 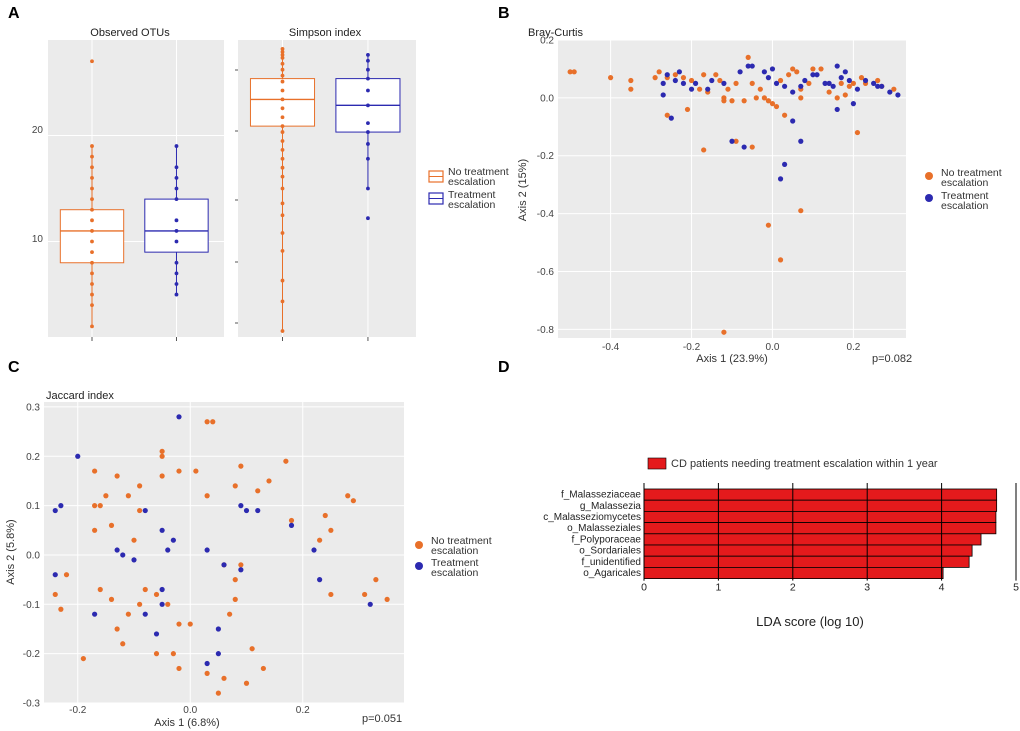 What do you see at coordinates (867, 588) in the screenshot?
I see `d-xtick-label: 3` at bounding box center [867, 588].